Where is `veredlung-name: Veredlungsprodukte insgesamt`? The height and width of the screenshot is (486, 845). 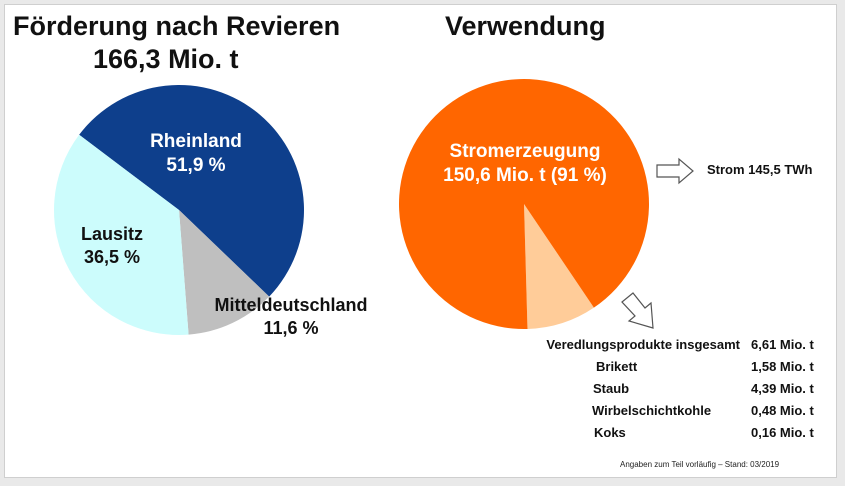
veredlung-name: Veredlungsprodukte insgesamt is located at coordinates (643, 344).